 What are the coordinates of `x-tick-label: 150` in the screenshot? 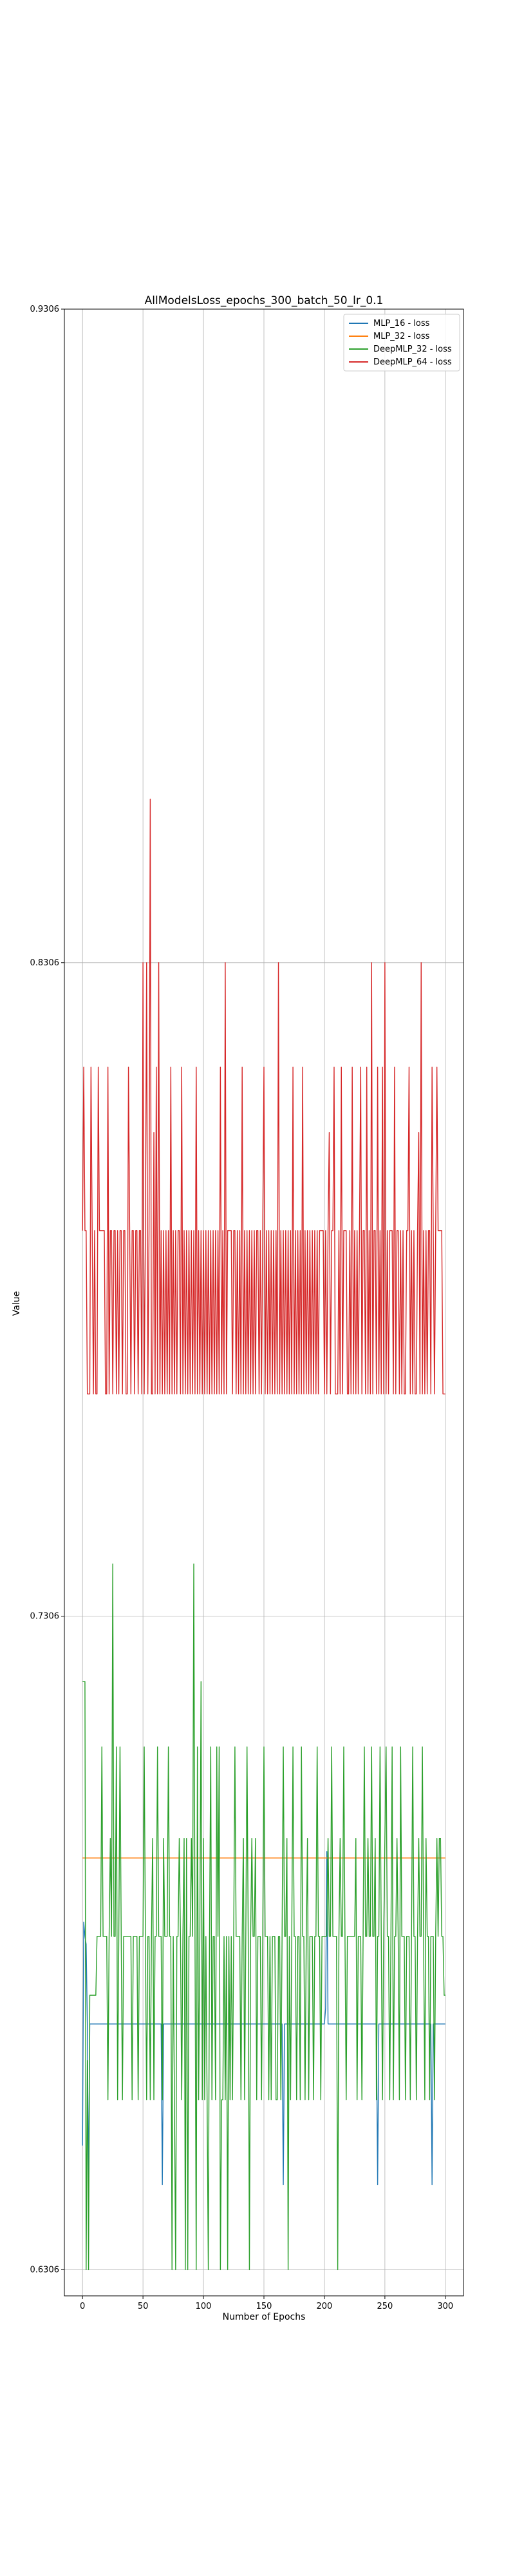 It's located at (264, 2306).